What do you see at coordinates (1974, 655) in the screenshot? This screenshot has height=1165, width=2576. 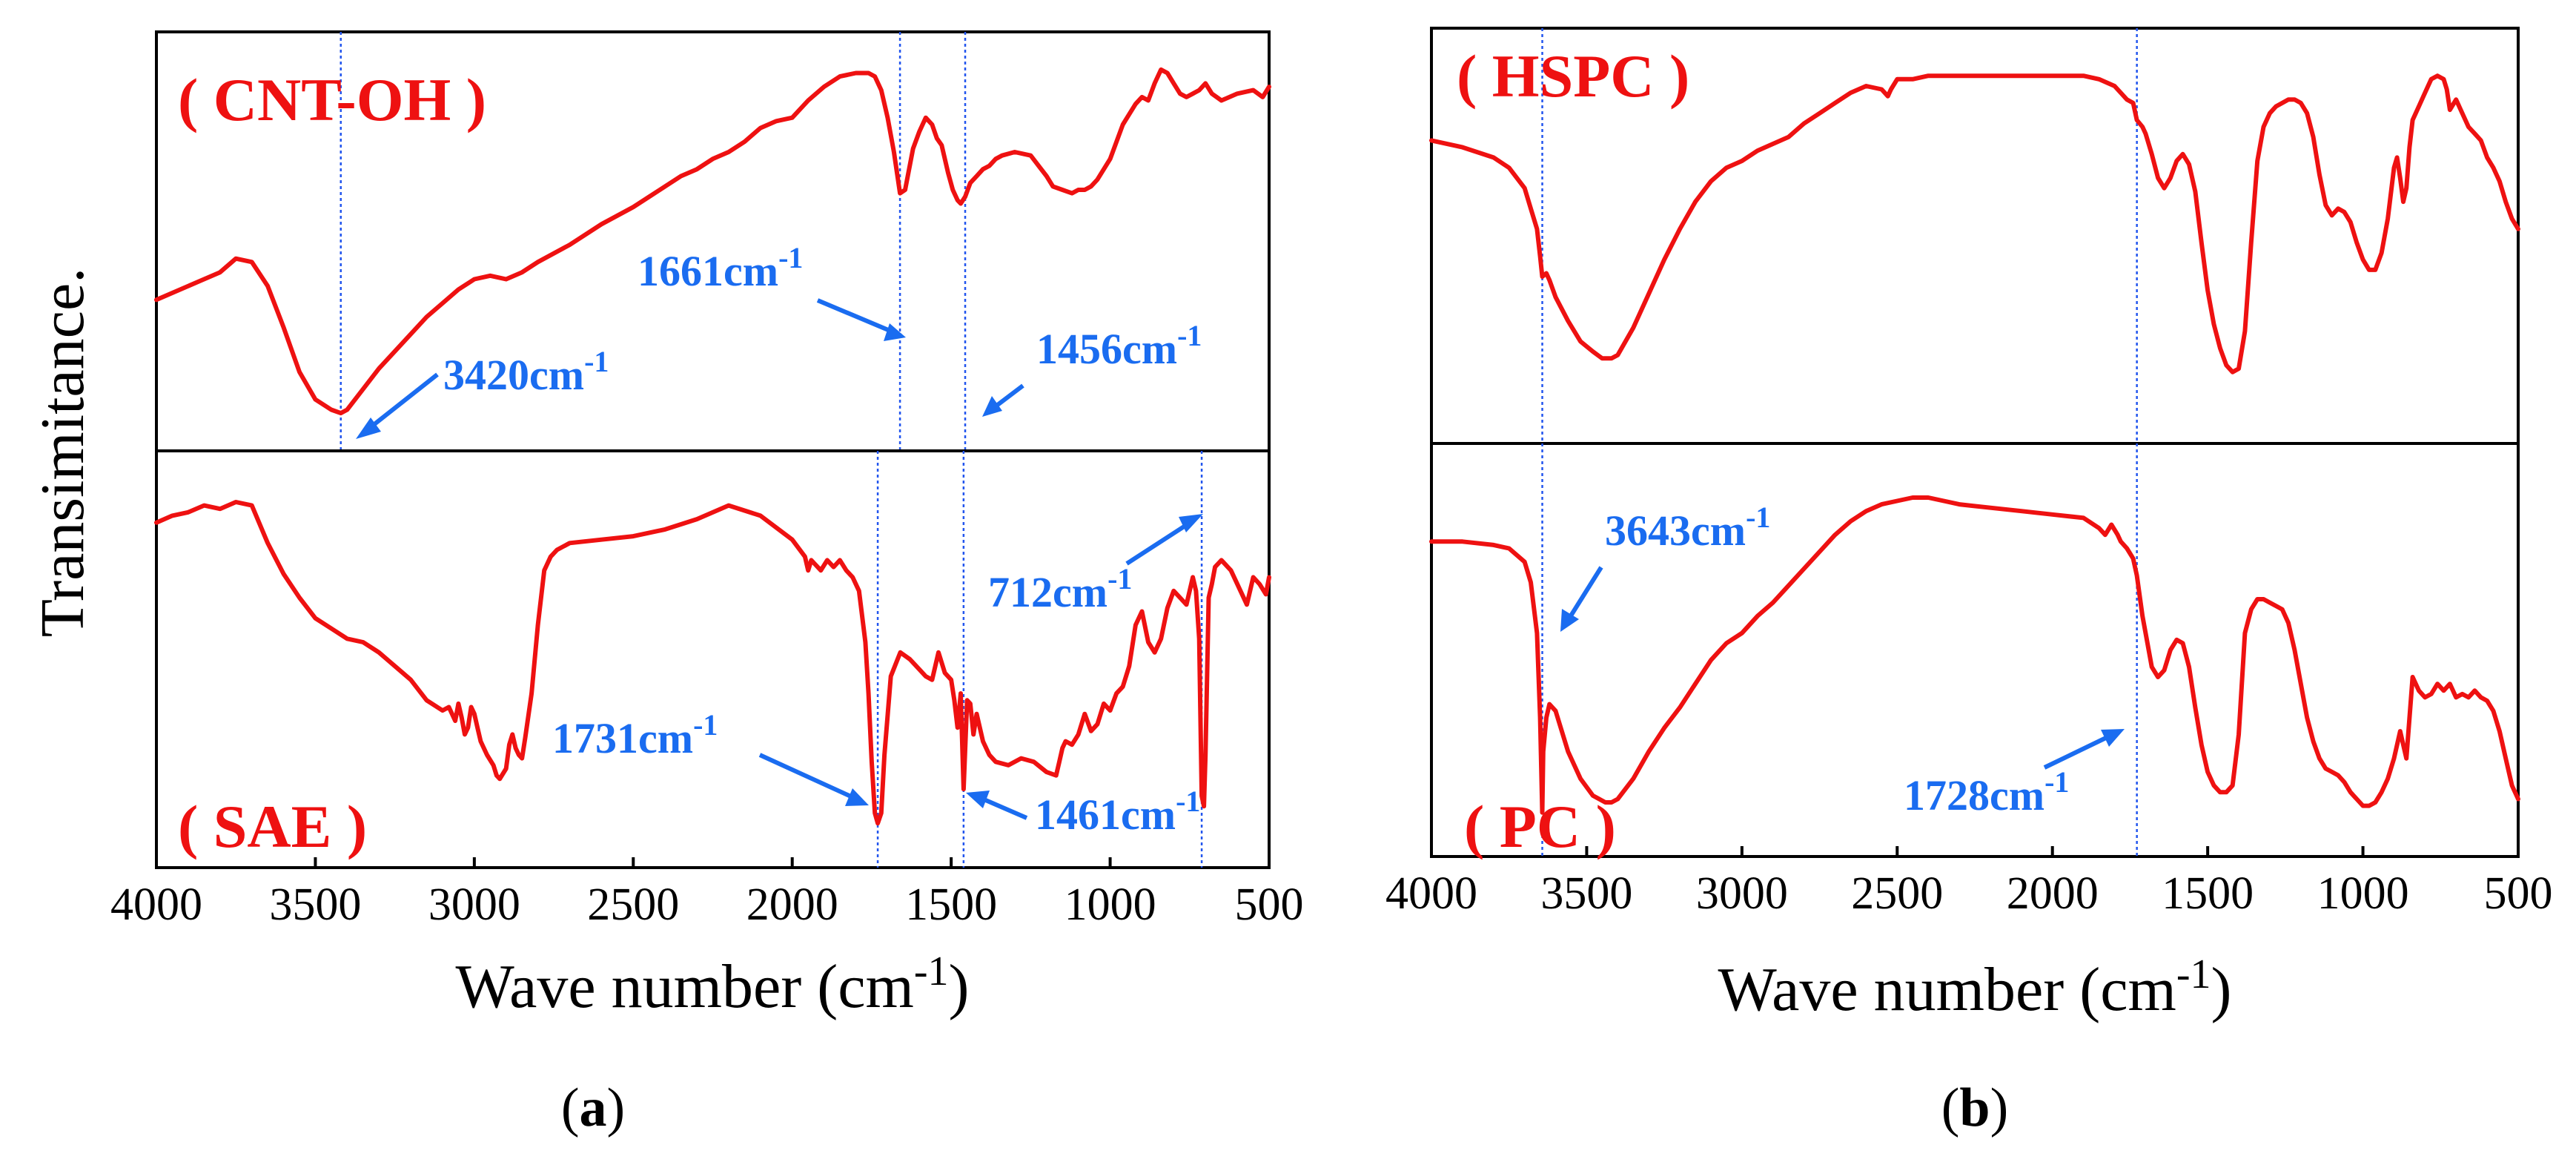 I see `pc-spectrum-line` at bounding box center [1974, 655].